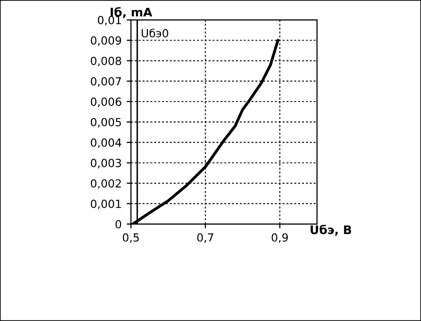 The height and width of the screenshot is (321, 421). What do you see at coordinates (105, 184) in the screenshot?
I see `y-tick-label: 0,002` at bounding box center [105, 184].